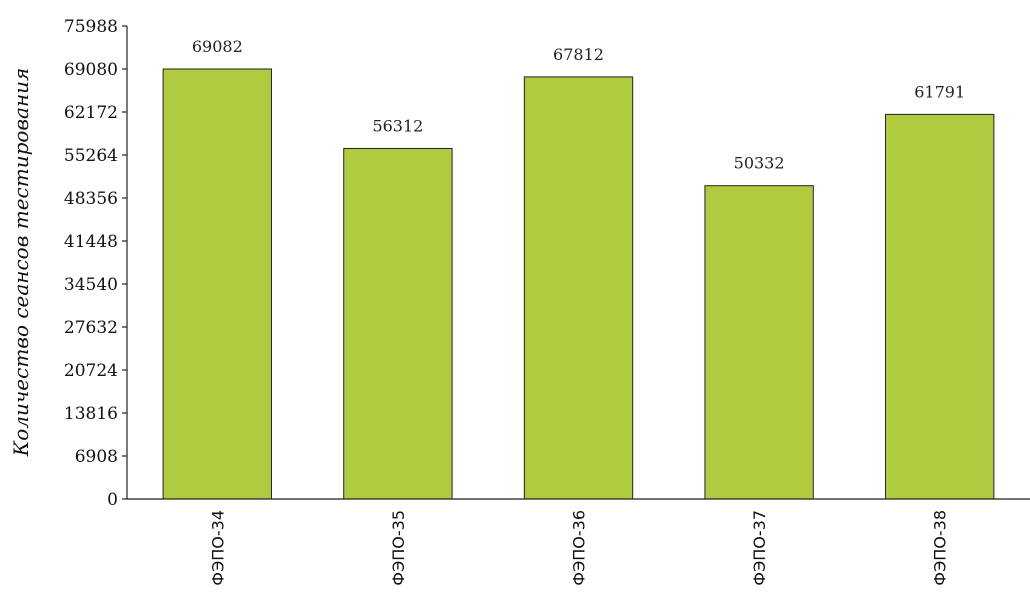 The height and width of the screenshot is (613, 1030). Describe the element at coordinates (21, 263) in the screenshot. I see `y-axis-title: Количество сеансов тестирования` at that location.